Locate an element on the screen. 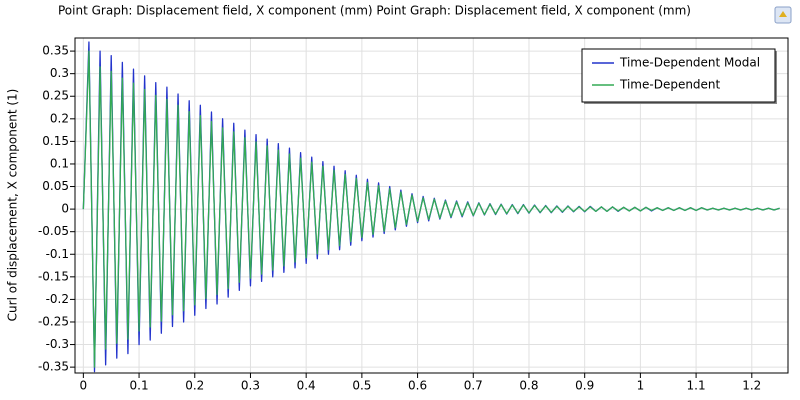 The image size is (800, 400). y-tick-label: -0.25 is located at coordinates (53, 321).